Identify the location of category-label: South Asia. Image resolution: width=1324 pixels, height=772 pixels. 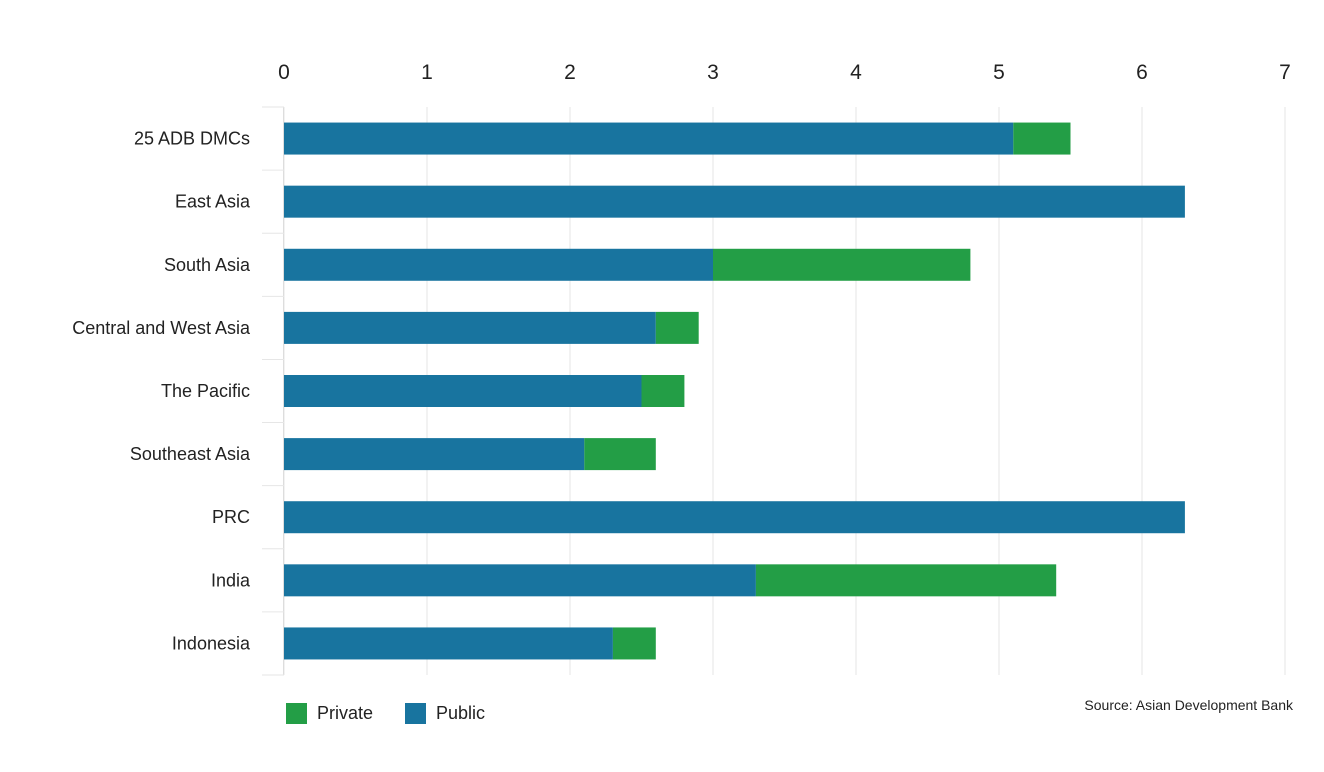
(207, 265).